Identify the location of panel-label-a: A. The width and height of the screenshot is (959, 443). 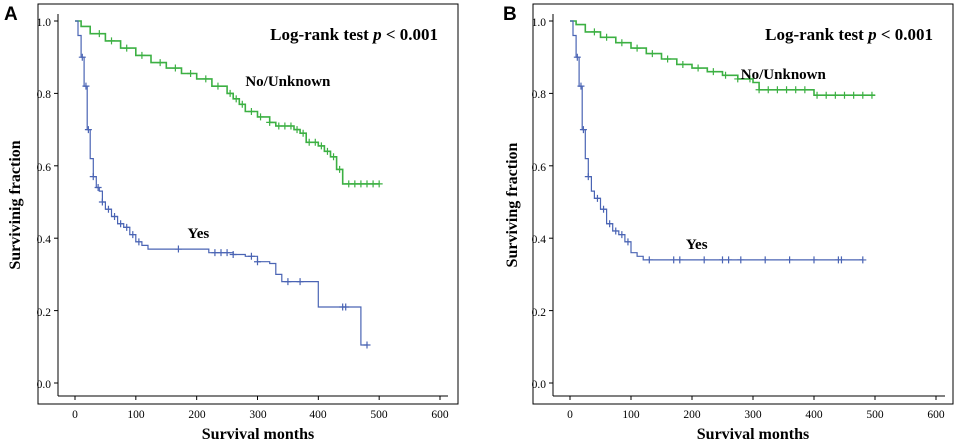
(11, 14).